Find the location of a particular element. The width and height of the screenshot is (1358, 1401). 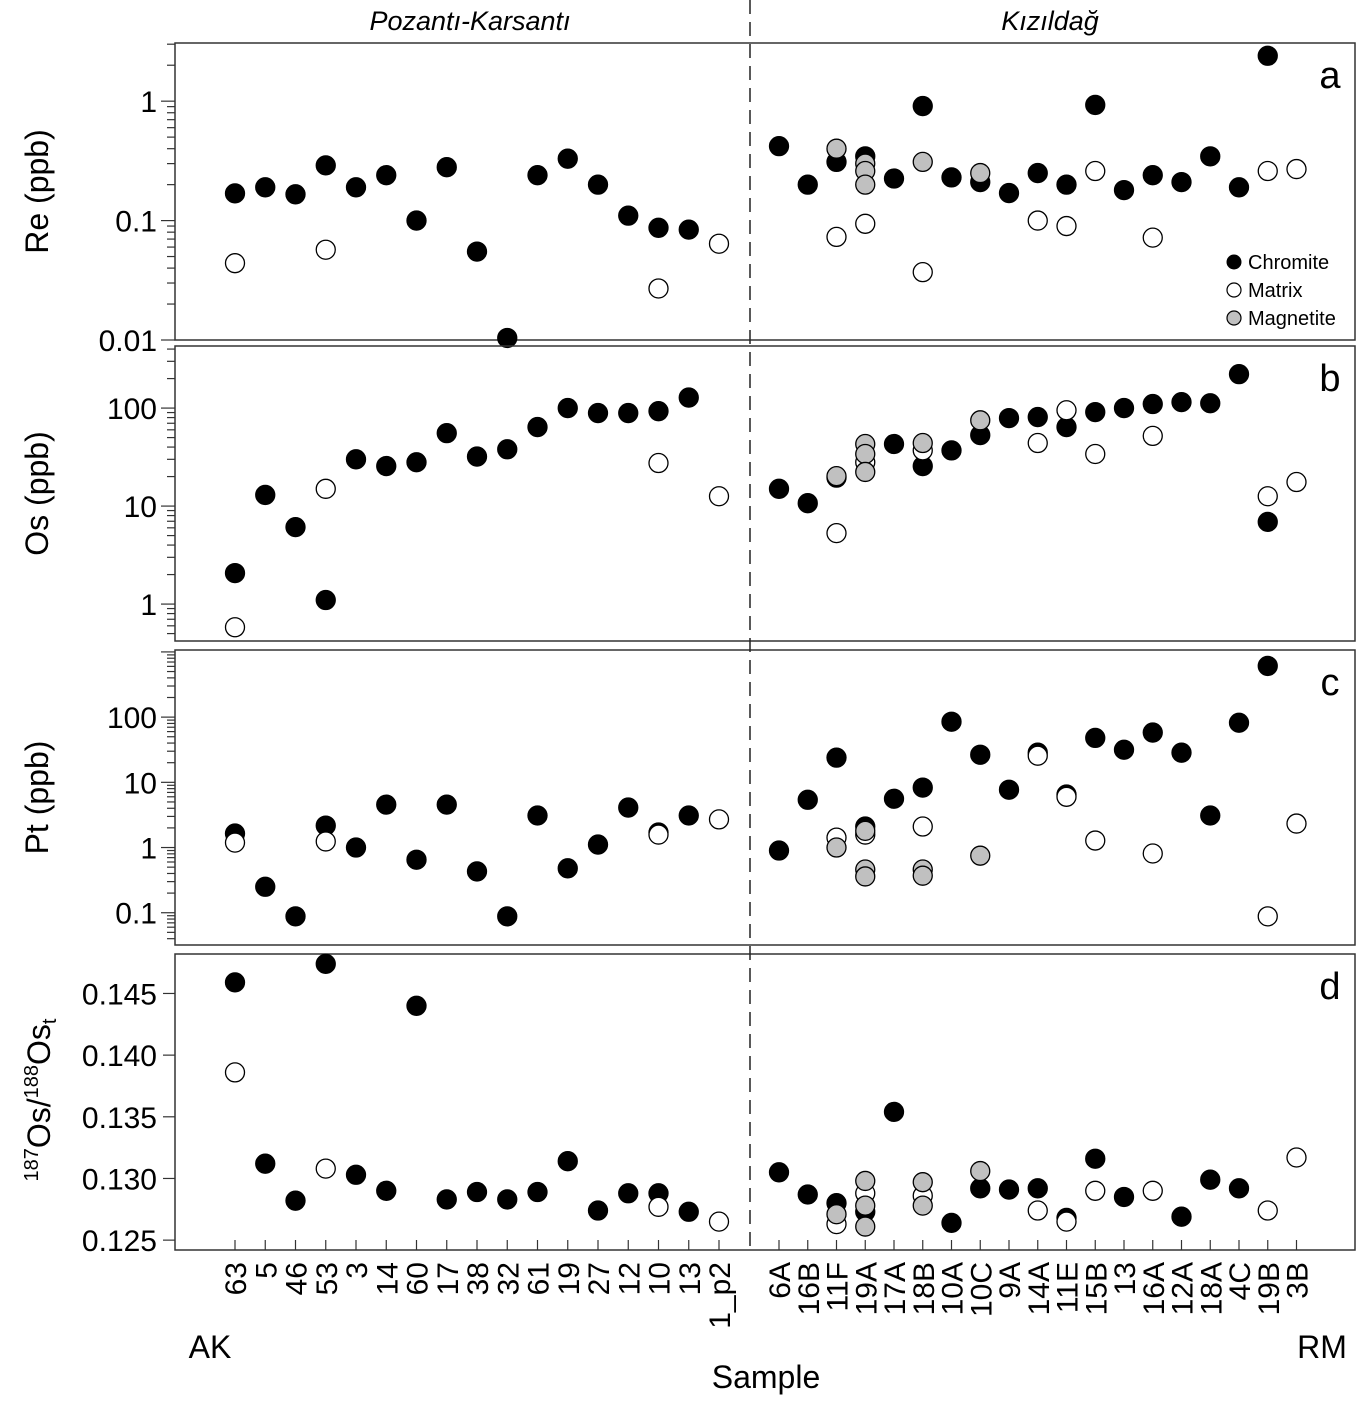

legend-marker-chromite is located at coordinates (1234, 262).